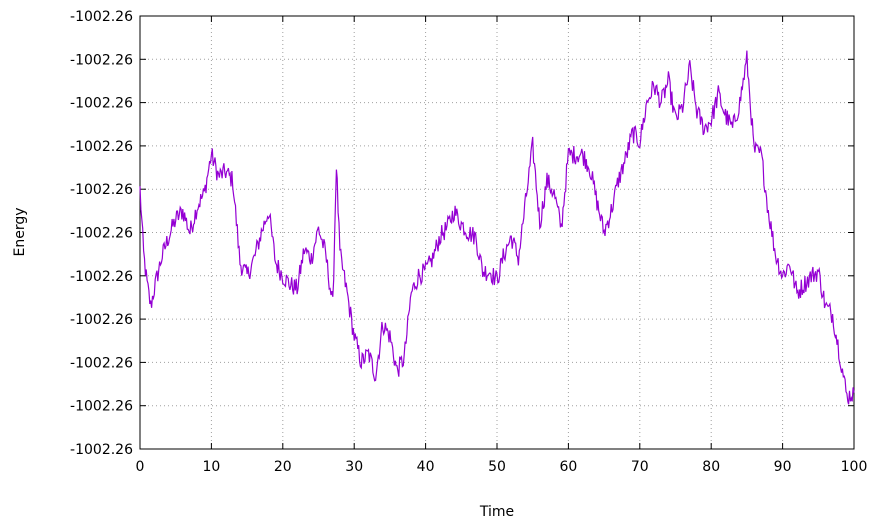 Image resolution: width=880 pixels, height=520 pixels. What do you see at coordinates (711, 467) in the screenshot?
I see `x-tick-label: 80` at bounding box center [711, 467].